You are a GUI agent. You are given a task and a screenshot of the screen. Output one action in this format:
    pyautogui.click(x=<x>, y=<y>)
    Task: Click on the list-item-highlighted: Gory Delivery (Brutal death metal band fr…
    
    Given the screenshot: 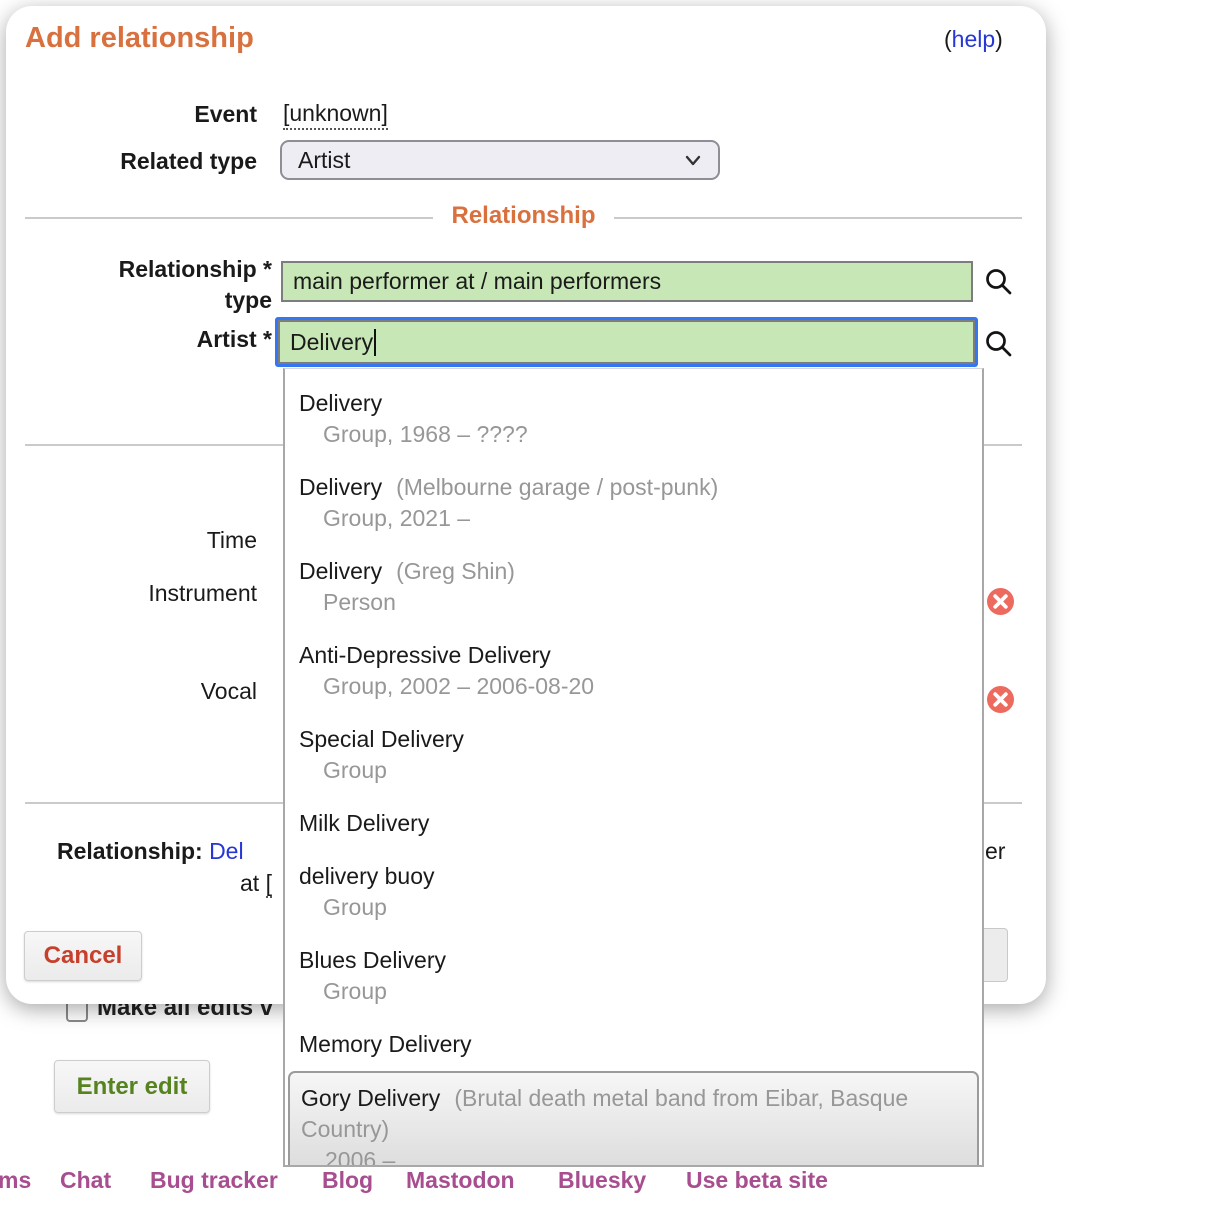 What is the action you would take?
    pyautogui.click(x=633, y=1118)
    